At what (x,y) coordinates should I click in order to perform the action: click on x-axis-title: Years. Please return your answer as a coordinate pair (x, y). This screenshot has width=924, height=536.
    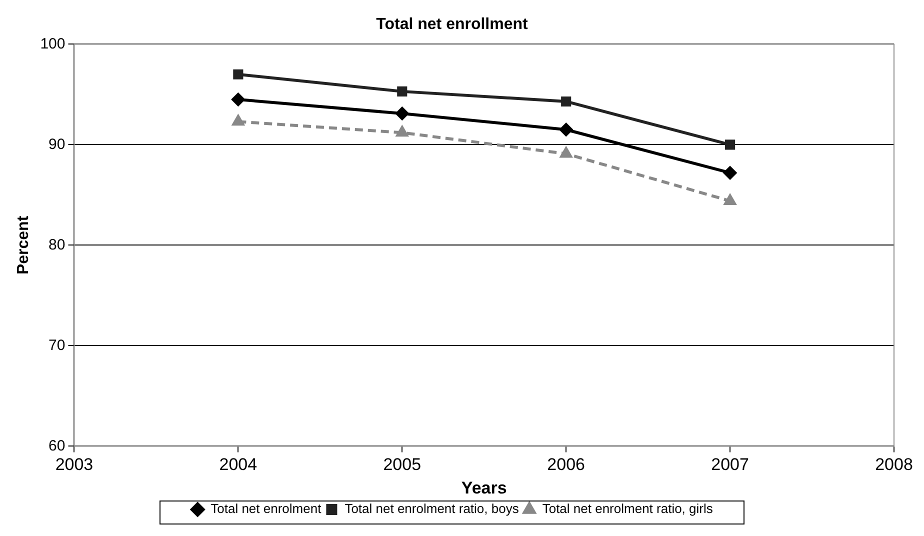
    Looking at the image, I should click on (484, 488).